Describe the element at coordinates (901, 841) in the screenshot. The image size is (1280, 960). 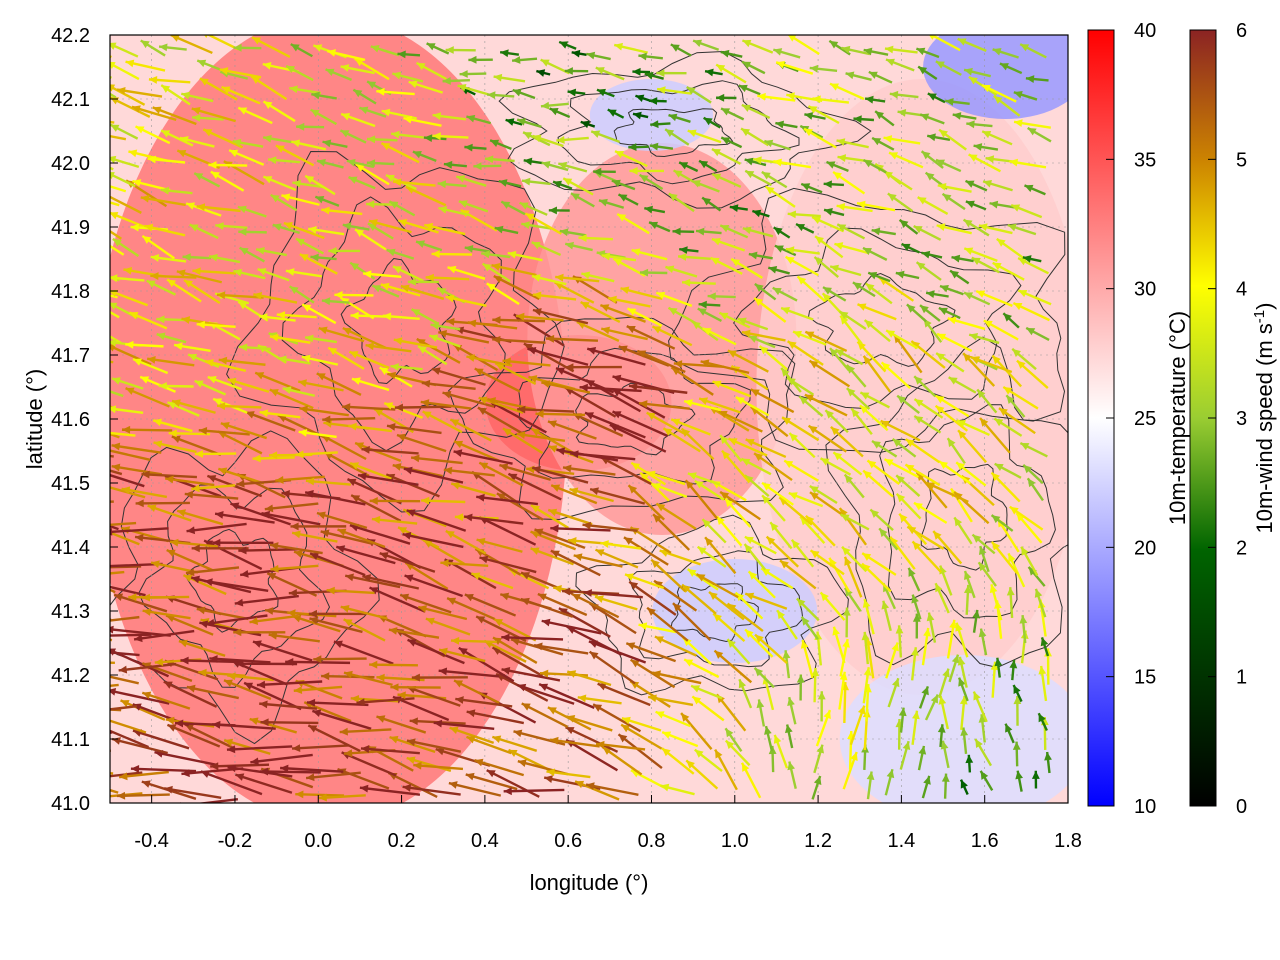
I see `x-tick-label: 1.4` at that location.